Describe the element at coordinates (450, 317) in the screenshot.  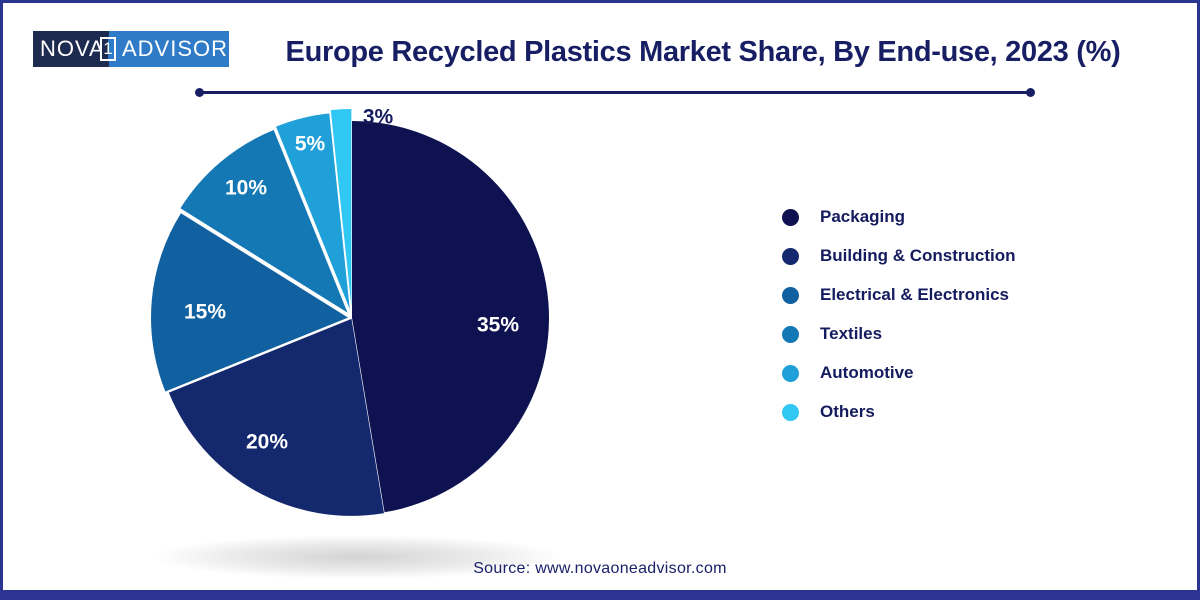
I see `pie-slice-packaging` at that location.